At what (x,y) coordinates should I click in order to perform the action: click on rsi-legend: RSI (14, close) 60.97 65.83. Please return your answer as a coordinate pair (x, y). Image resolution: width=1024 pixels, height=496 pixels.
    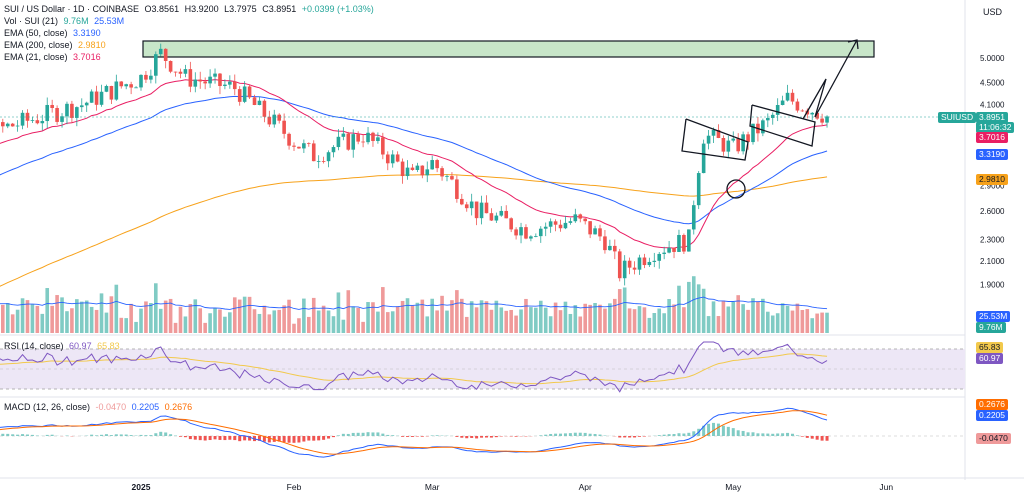
    Looking at the image, I should click on (63, 346).